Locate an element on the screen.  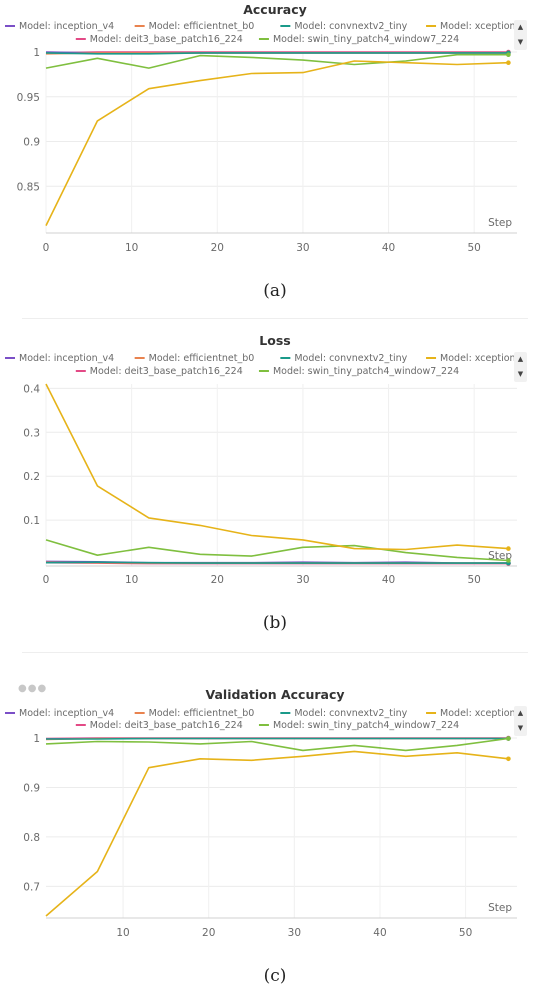
chart-title: Validation Accuracy is located at coordinates (274, 694).